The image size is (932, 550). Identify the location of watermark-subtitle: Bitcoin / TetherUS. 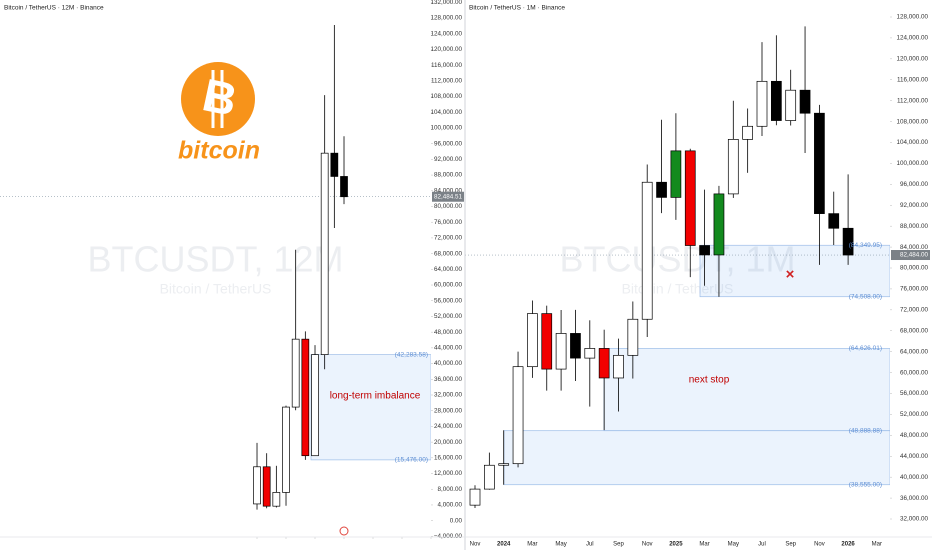
(216, 289).